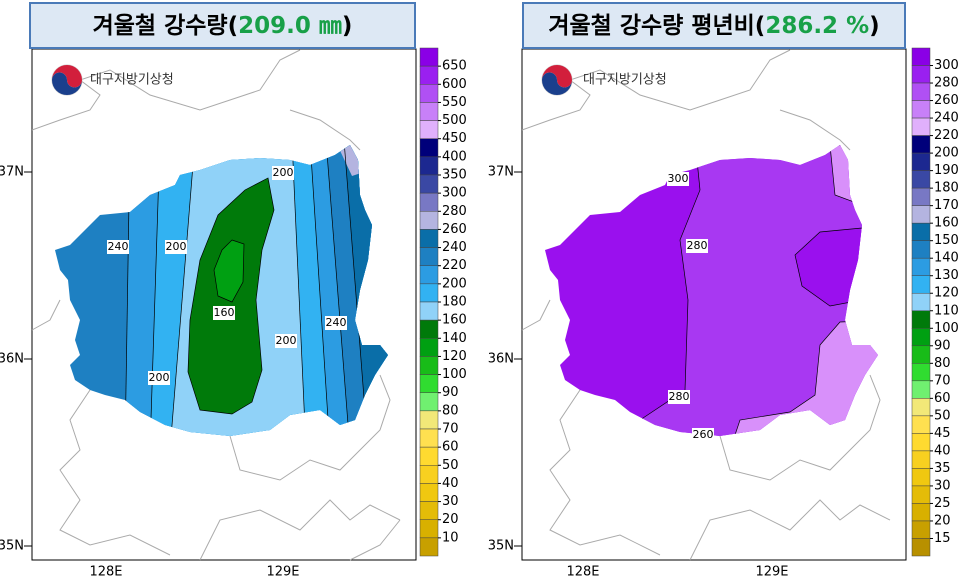 Image resolution: width=959 pixels, height=578 pixels. Describe the element at coordinates (942, 433) in the screenshot. I see `colorbar-label: 45` at that location.